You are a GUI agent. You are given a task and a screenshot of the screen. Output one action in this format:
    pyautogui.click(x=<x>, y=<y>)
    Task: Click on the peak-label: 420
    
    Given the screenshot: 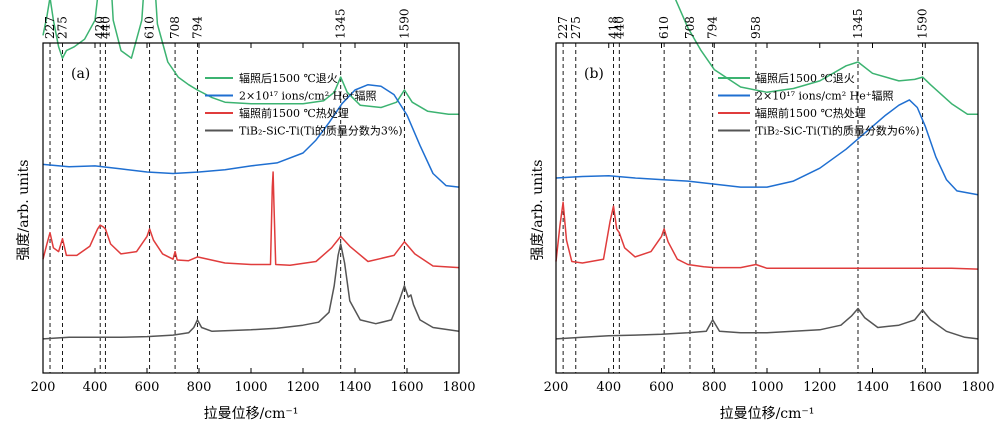 What is the action you would take?
    pyautogui.click(x=100, y=27)
    